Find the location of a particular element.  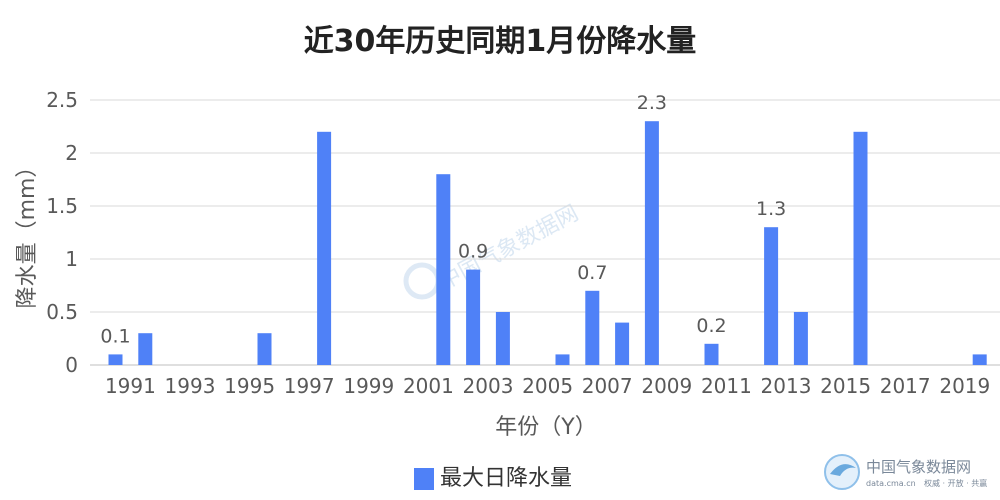

logo-name: 中国气象数据网 is located at coordinates (918, 467).